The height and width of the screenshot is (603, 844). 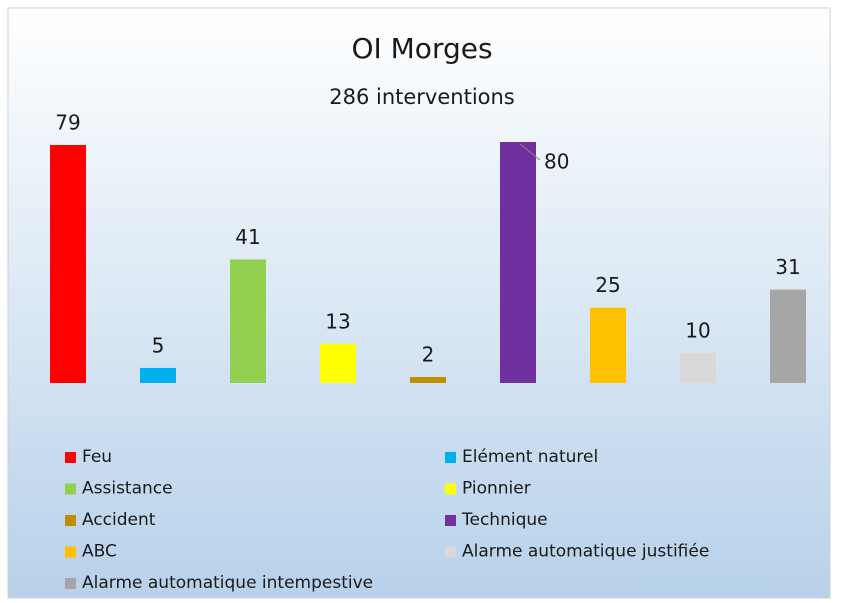 I want to click on chart-subtitle: 286 interventions, so click(x=422, y=97).